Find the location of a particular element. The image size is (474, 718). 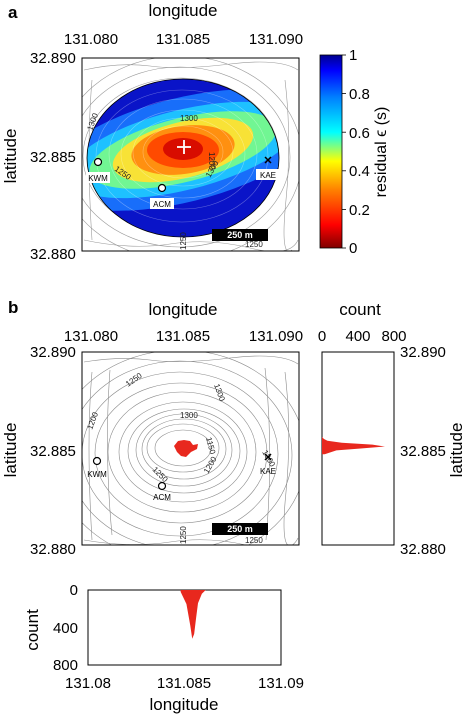

source-cluster is located at coordinates (186, 448).